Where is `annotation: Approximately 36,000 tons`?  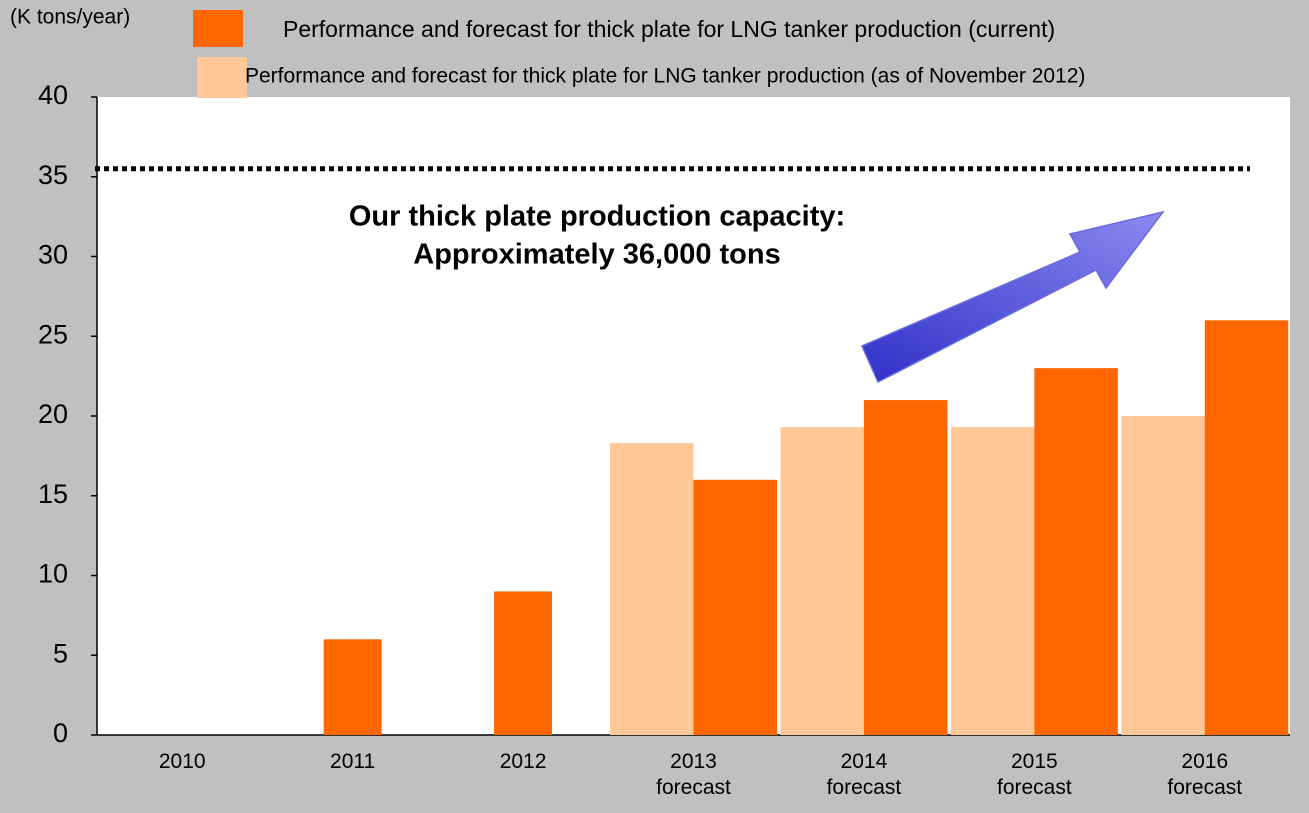
annotation: Approximately 36,000 tons is located at coordinates (596, 255).